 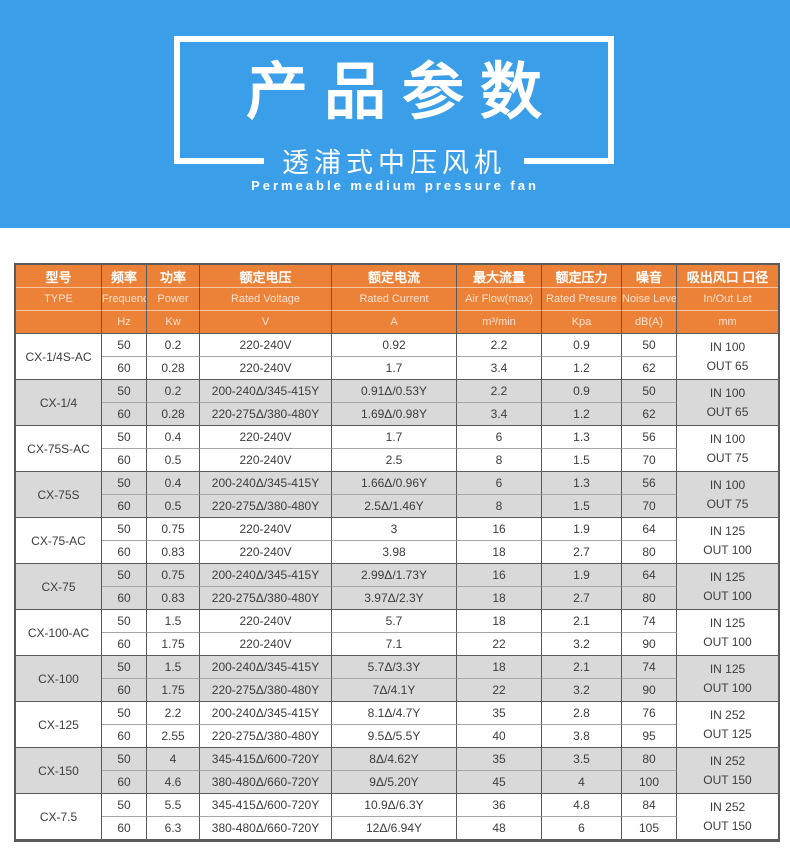 I want to click on banner-subtitle: 透浦式中压风机, so click(x=394, y=164).